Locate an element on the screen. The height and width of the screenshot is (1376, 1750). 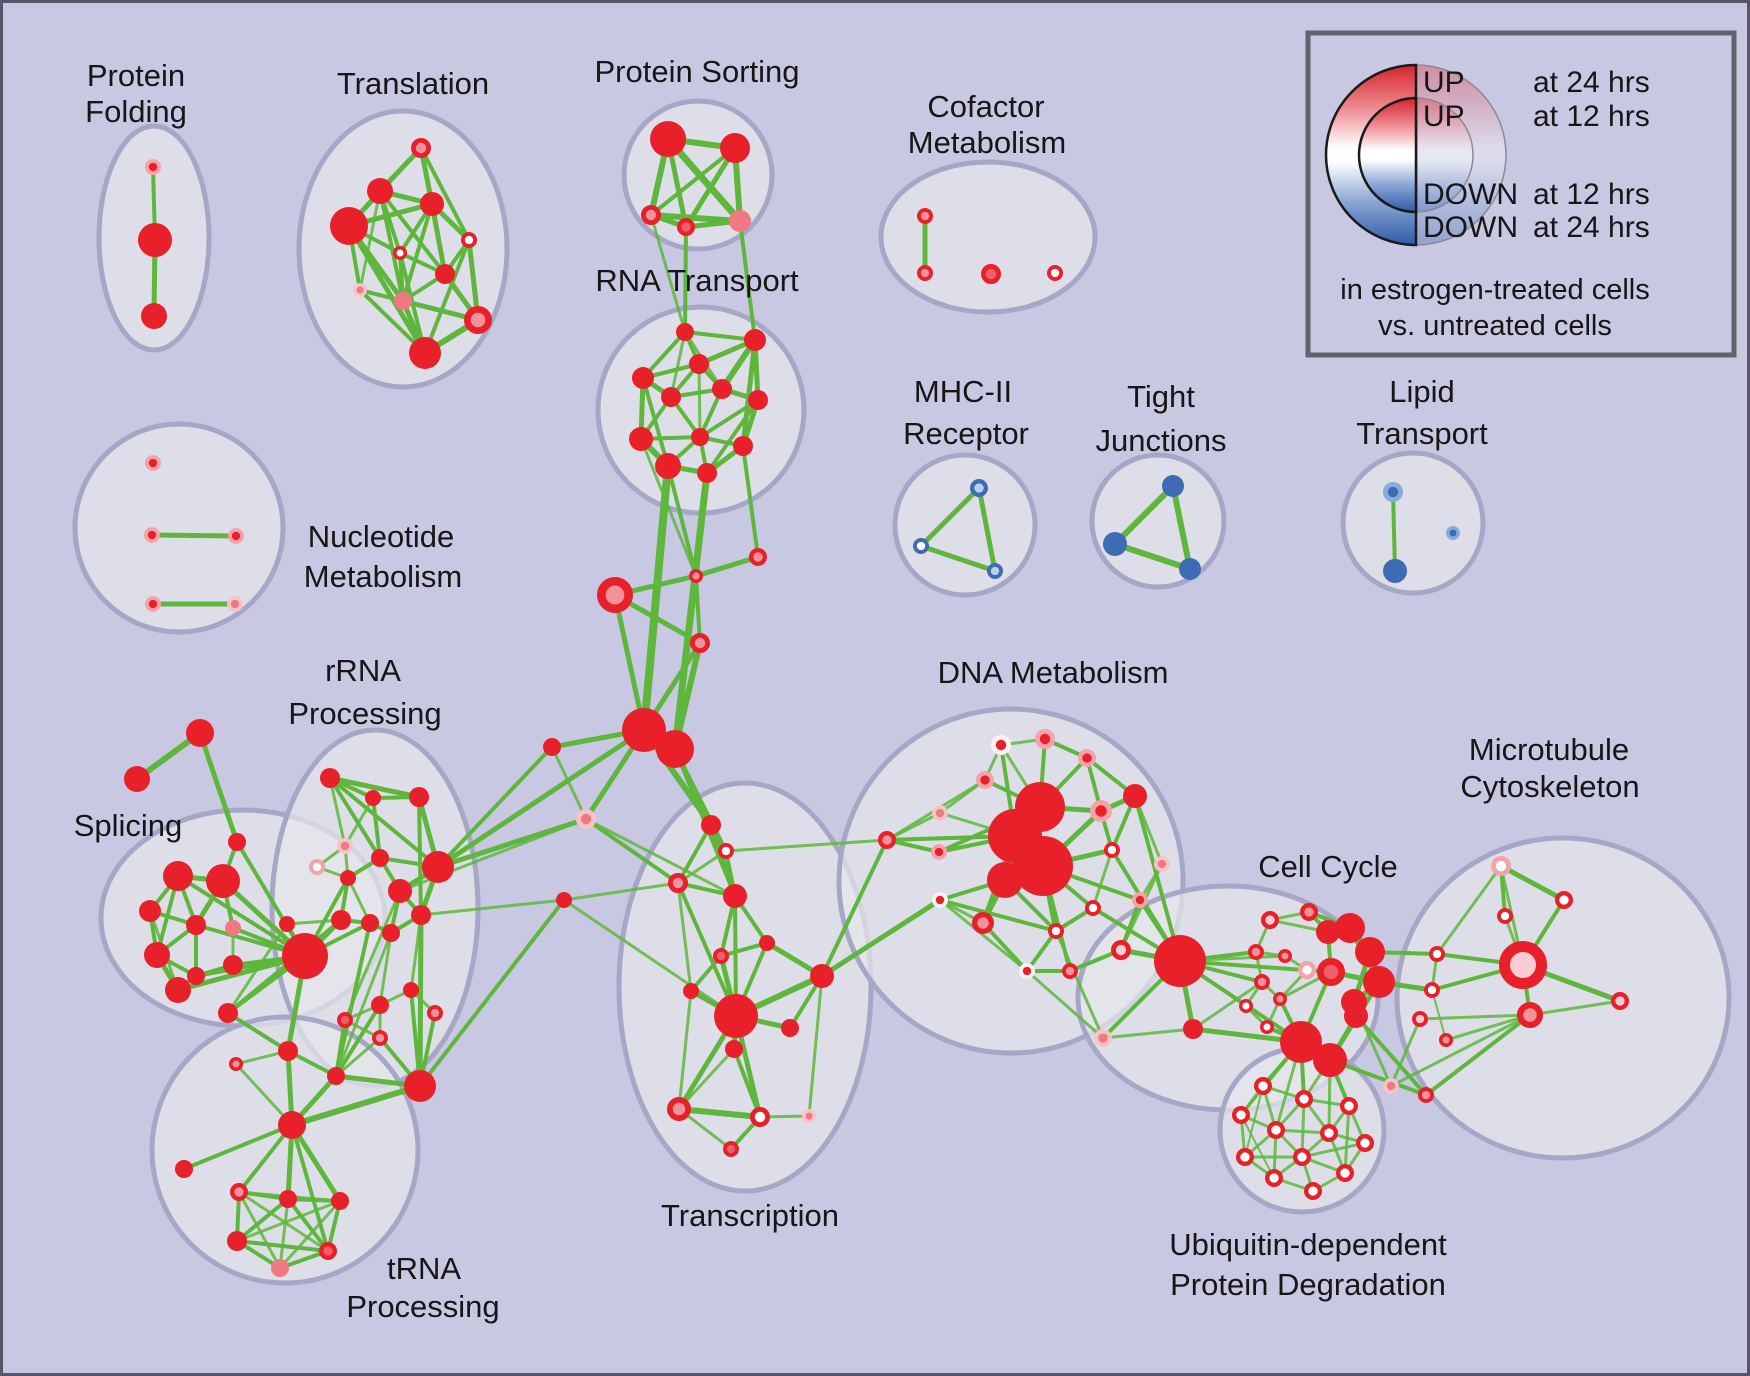
cluster-label-cell-cycle: Cell Cycle is located at coordinates (1328, 866).